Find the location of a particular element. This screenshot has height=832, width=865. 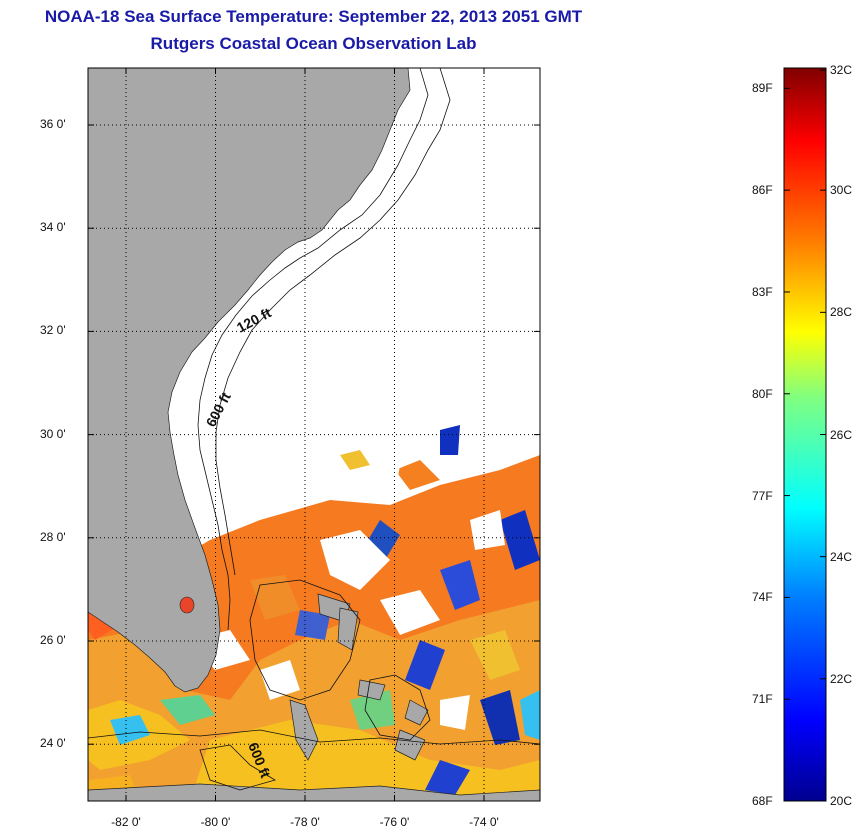

colorbar-ticks is located at coordinates (805, 435).